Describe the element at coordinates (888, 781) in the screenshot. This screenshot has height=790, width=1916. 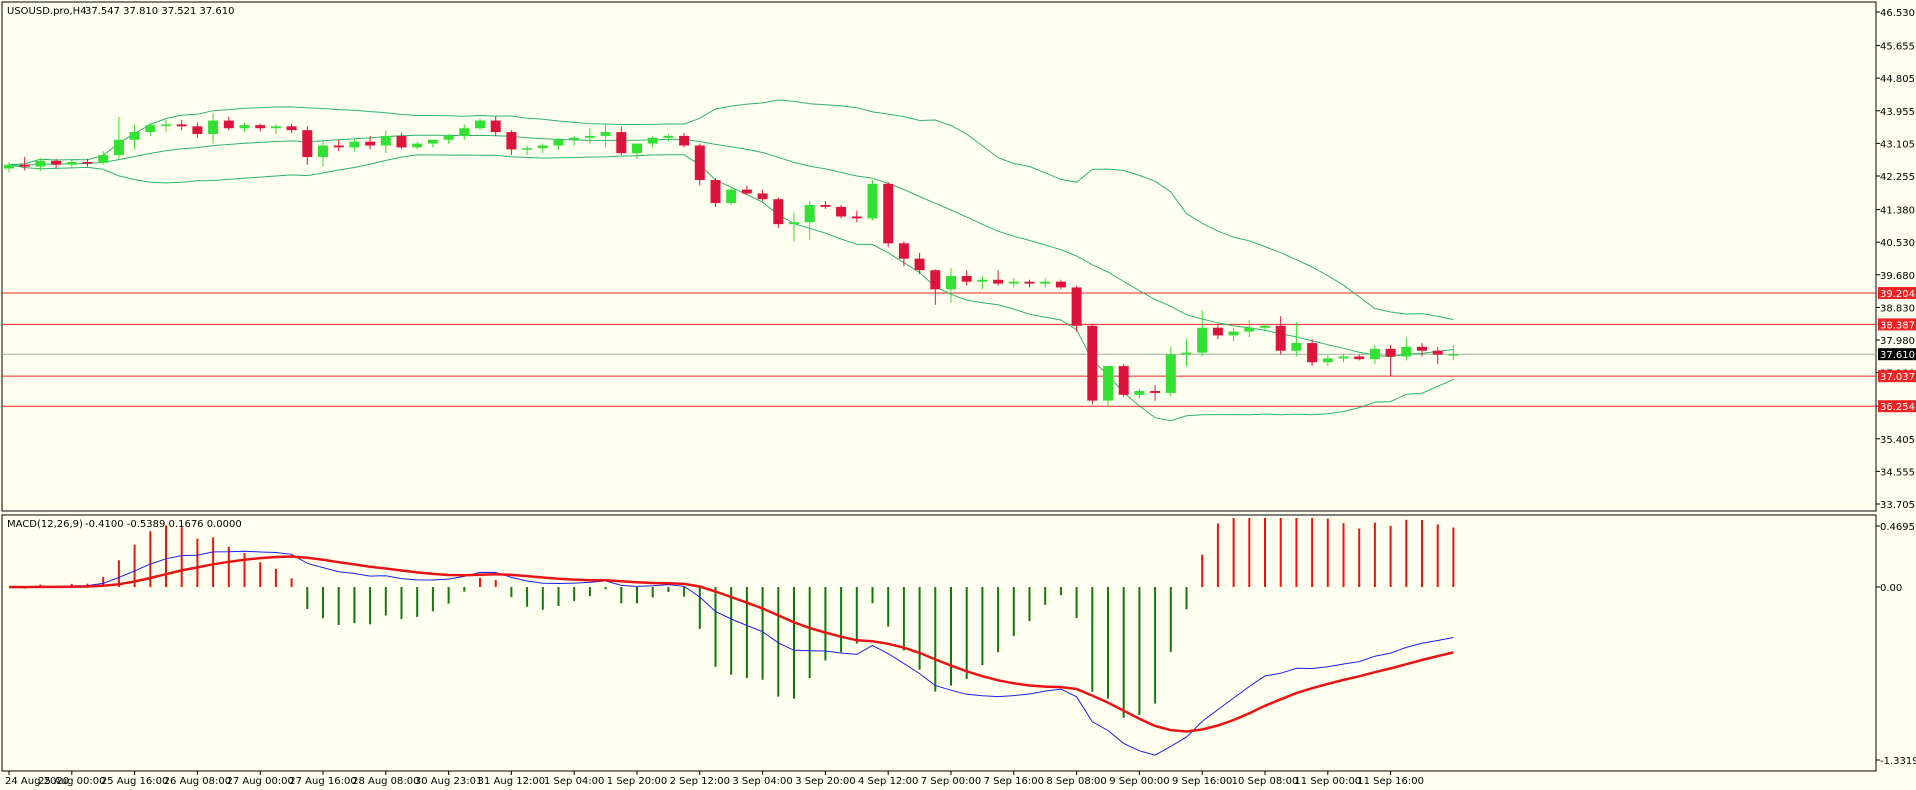
I see `time-tick-label: 4 Sep 12:00` at that location.